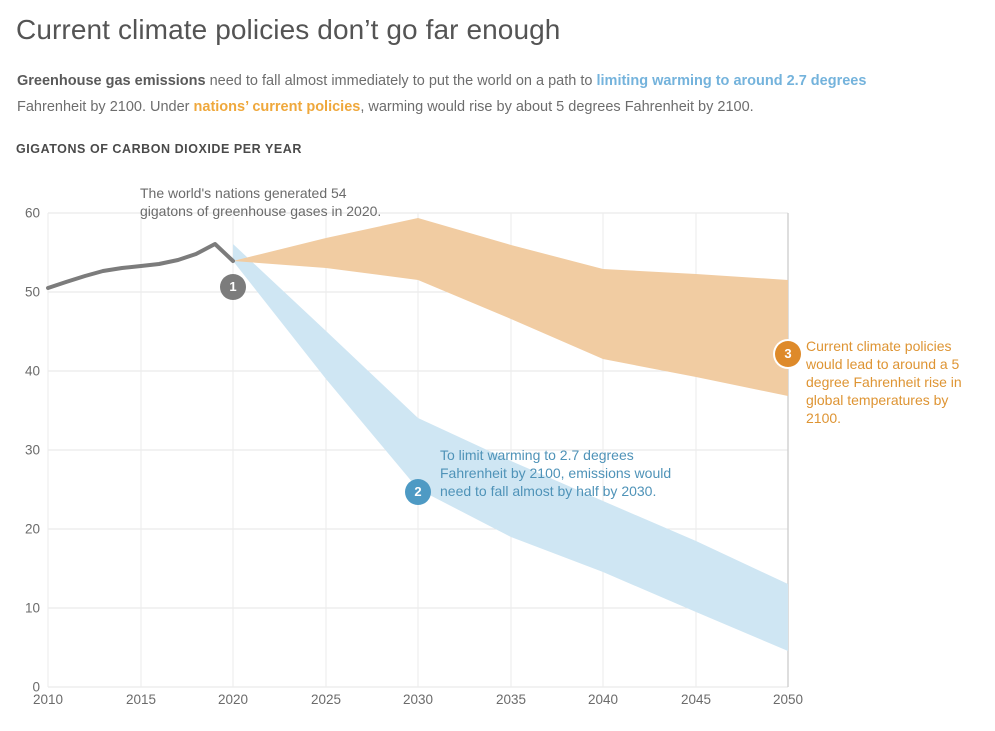 This screenshot has height=731, width=995. What do you see at coordinates (233, 287) in the screenshot?
I see `annotation-marker-1: 1` at bounding box center [233, 287].